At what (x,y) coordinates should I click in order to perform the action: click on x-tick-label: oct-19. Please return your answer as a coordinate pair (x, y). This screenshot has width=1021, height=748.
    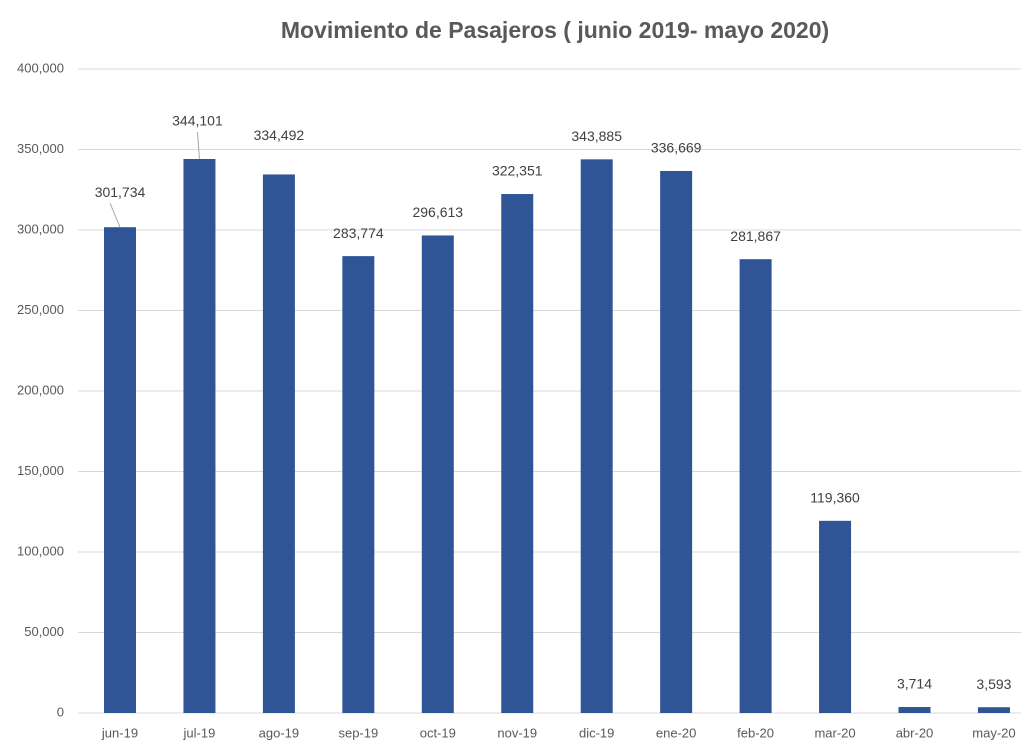
    Looking at the image, I should click on (438, 732).